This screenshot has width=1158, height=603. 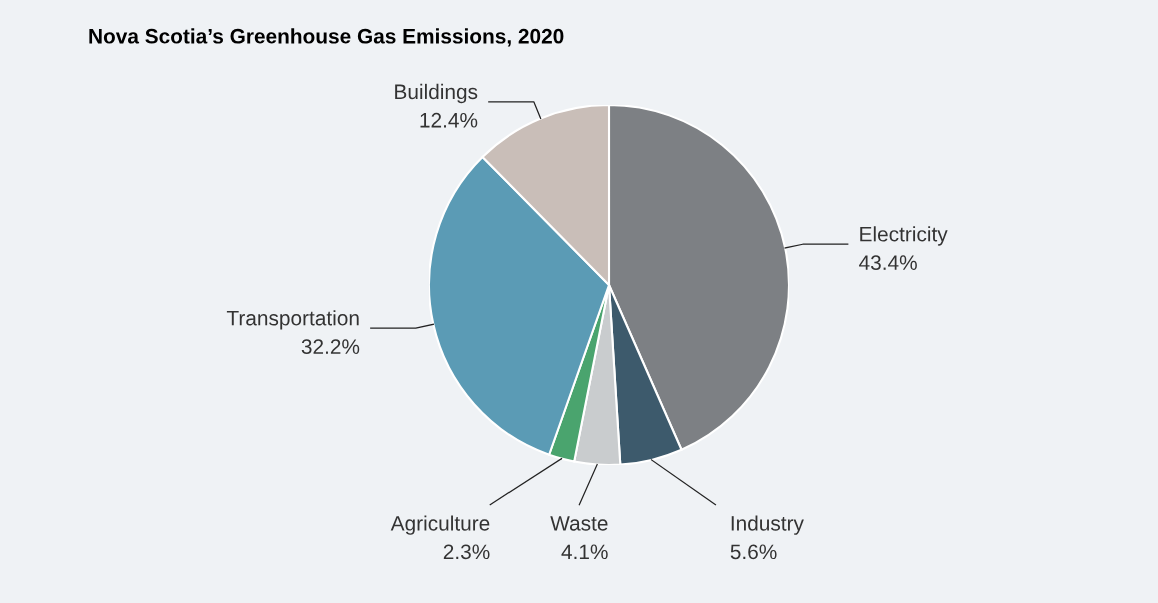 I want to click on data-label: 2.3%, so click(x=466, y=552).